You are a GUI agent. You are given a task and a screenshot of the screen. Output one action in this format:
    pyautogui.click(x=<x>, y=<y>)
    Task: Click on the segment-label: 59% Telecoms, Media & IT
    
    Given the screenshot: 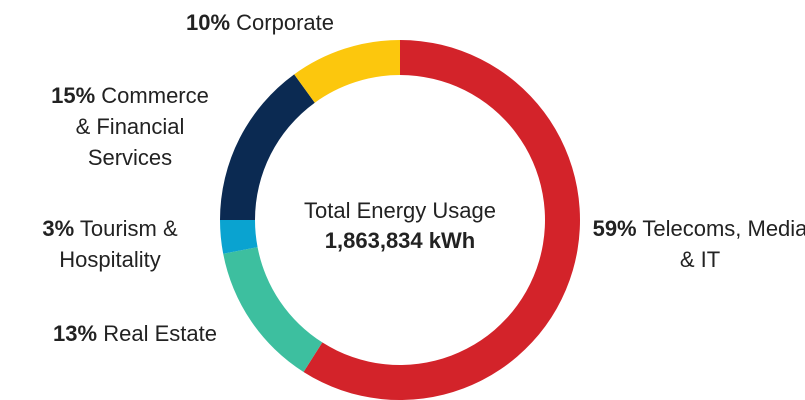 What is the action you would take?
    pyautogui.click(x=697, y=244)
    